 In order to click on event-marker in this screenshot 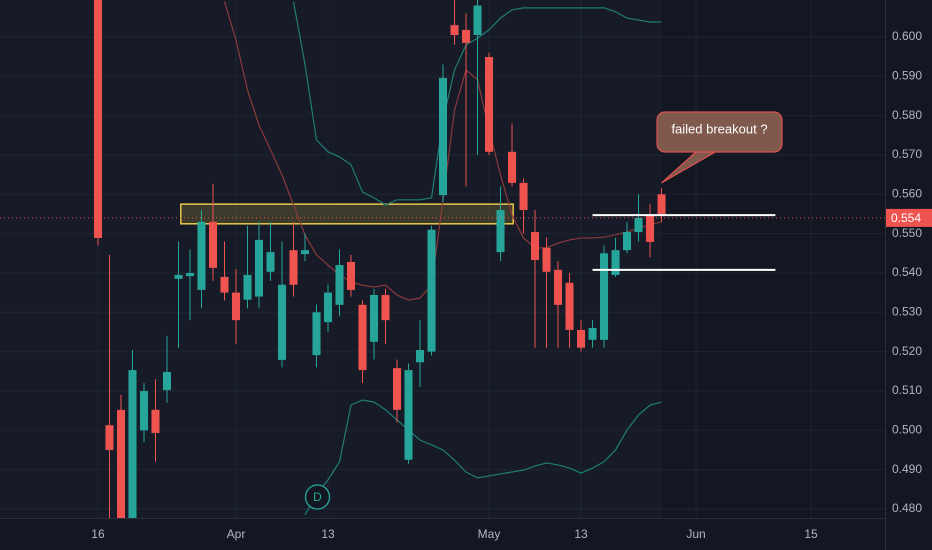, I will do `click(317, 497)`.